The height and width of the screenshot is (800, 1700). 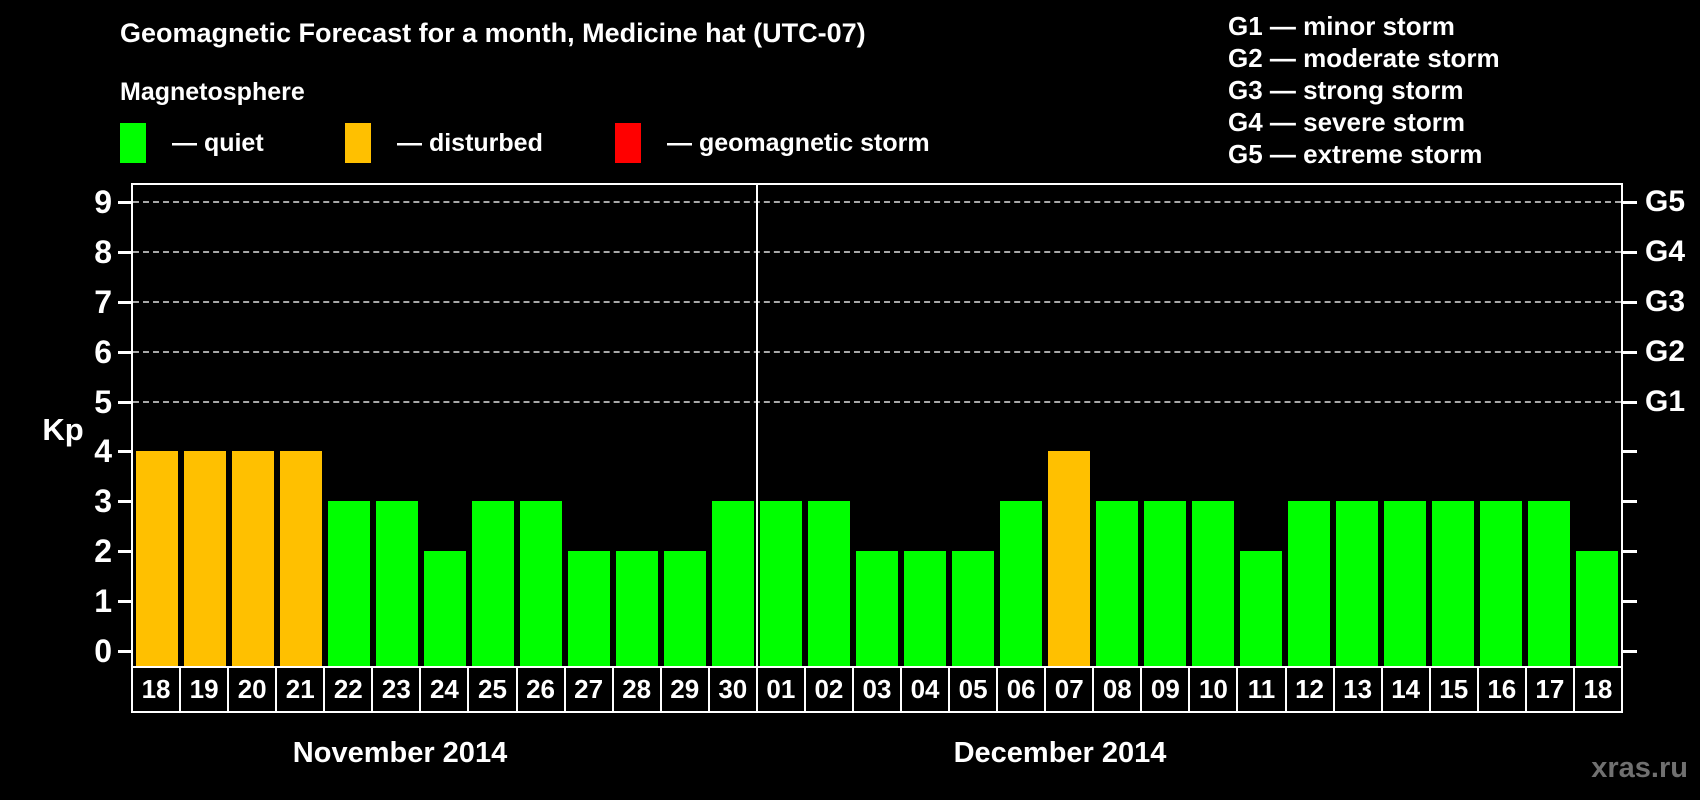 I want to click on day-label: 09, so click(x=1166, y=689).